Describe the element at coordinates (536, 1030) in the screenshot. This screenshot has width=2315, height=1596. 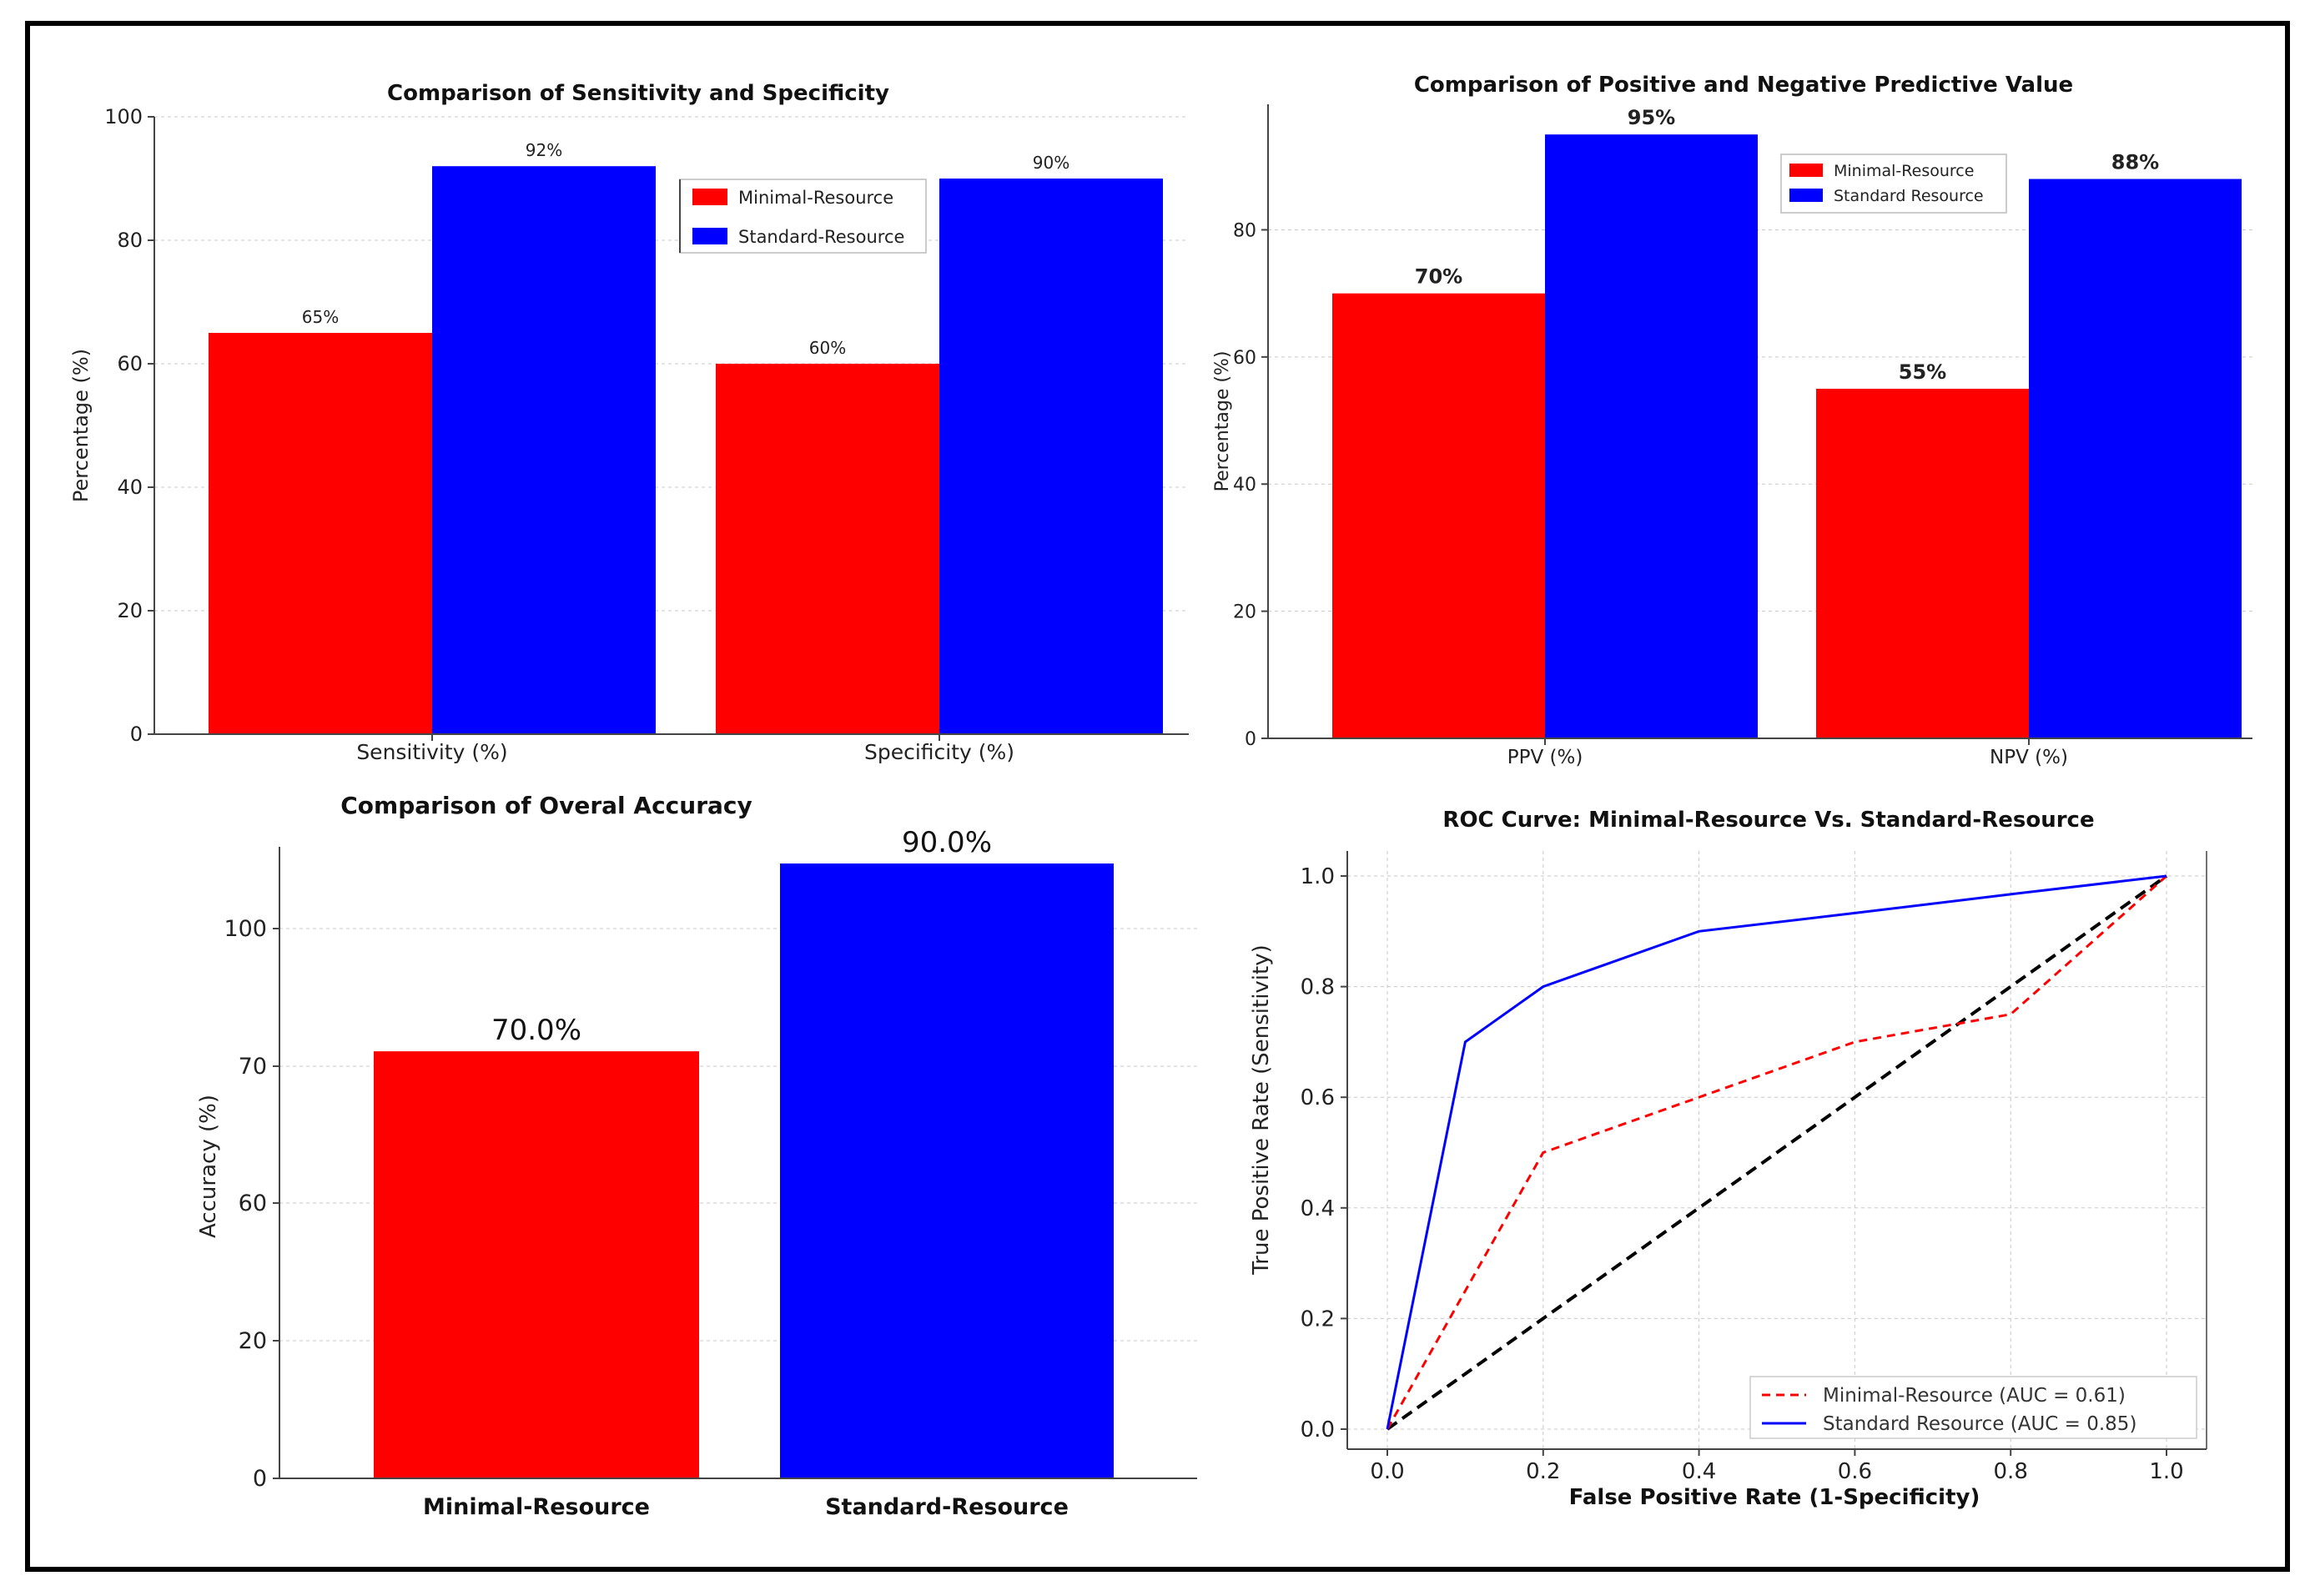
I see `bar-value-label: 70.0%` at that location.